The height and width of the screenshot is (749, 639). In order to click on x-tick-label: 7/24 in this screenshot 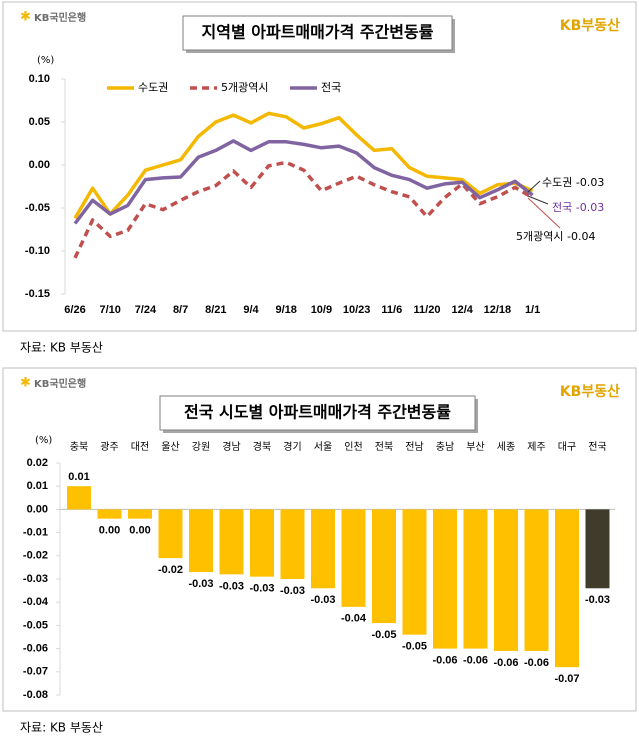, I will do `click(146, 310)`.